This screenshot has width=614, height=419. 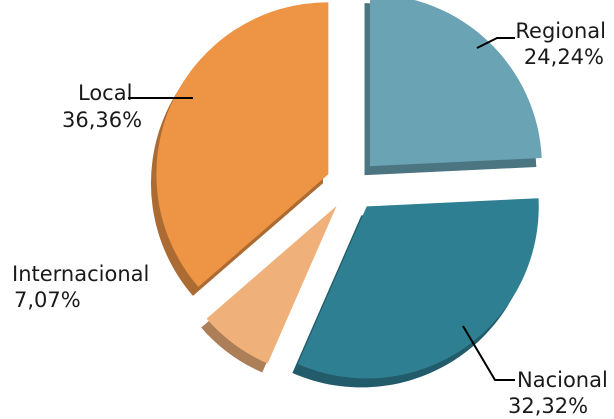 I want to click on leader-line-regional, so click(x=495, y=43).